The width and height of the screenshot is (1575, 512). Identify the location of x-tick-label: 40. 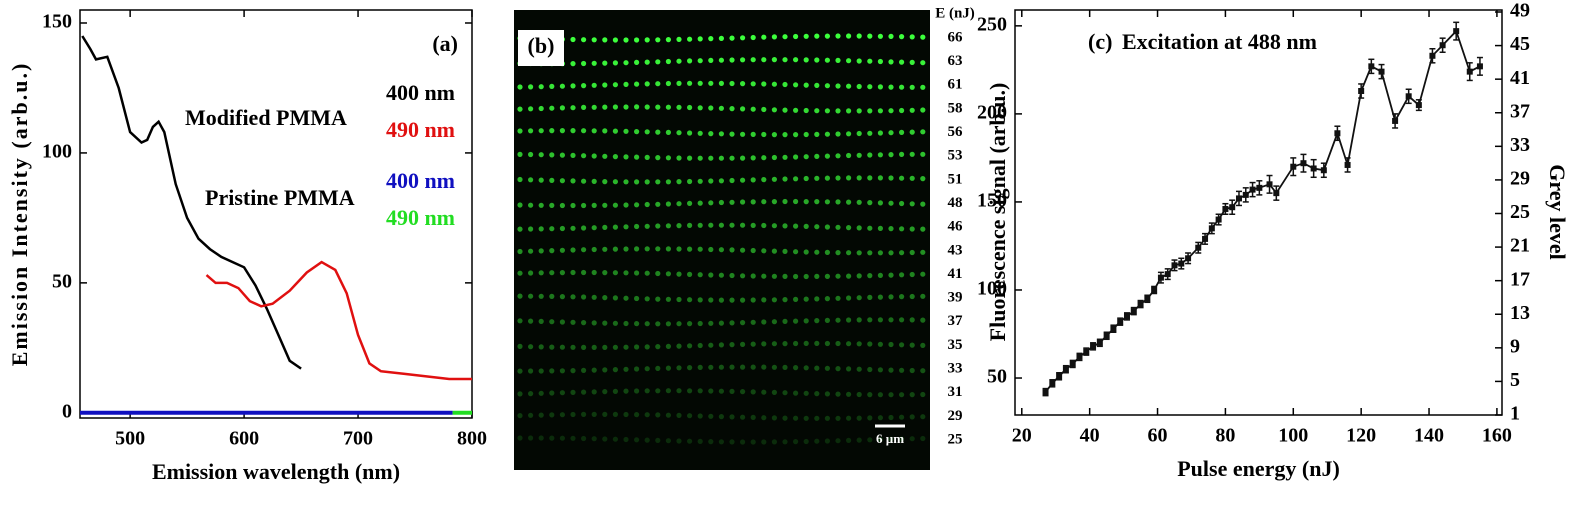
(1090, 436).